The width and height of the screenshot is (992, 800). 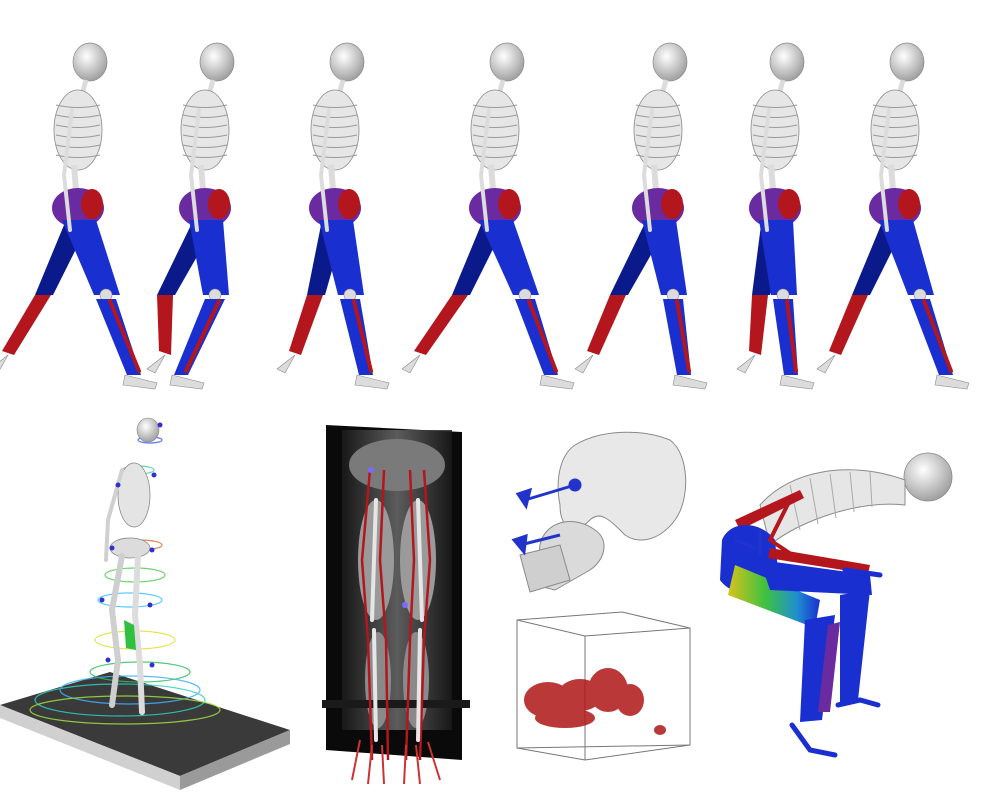 What do you see at coordinates (748, 542) in the screenshot?
I see `squat-axes-icon` at bounding box center [748, 542].